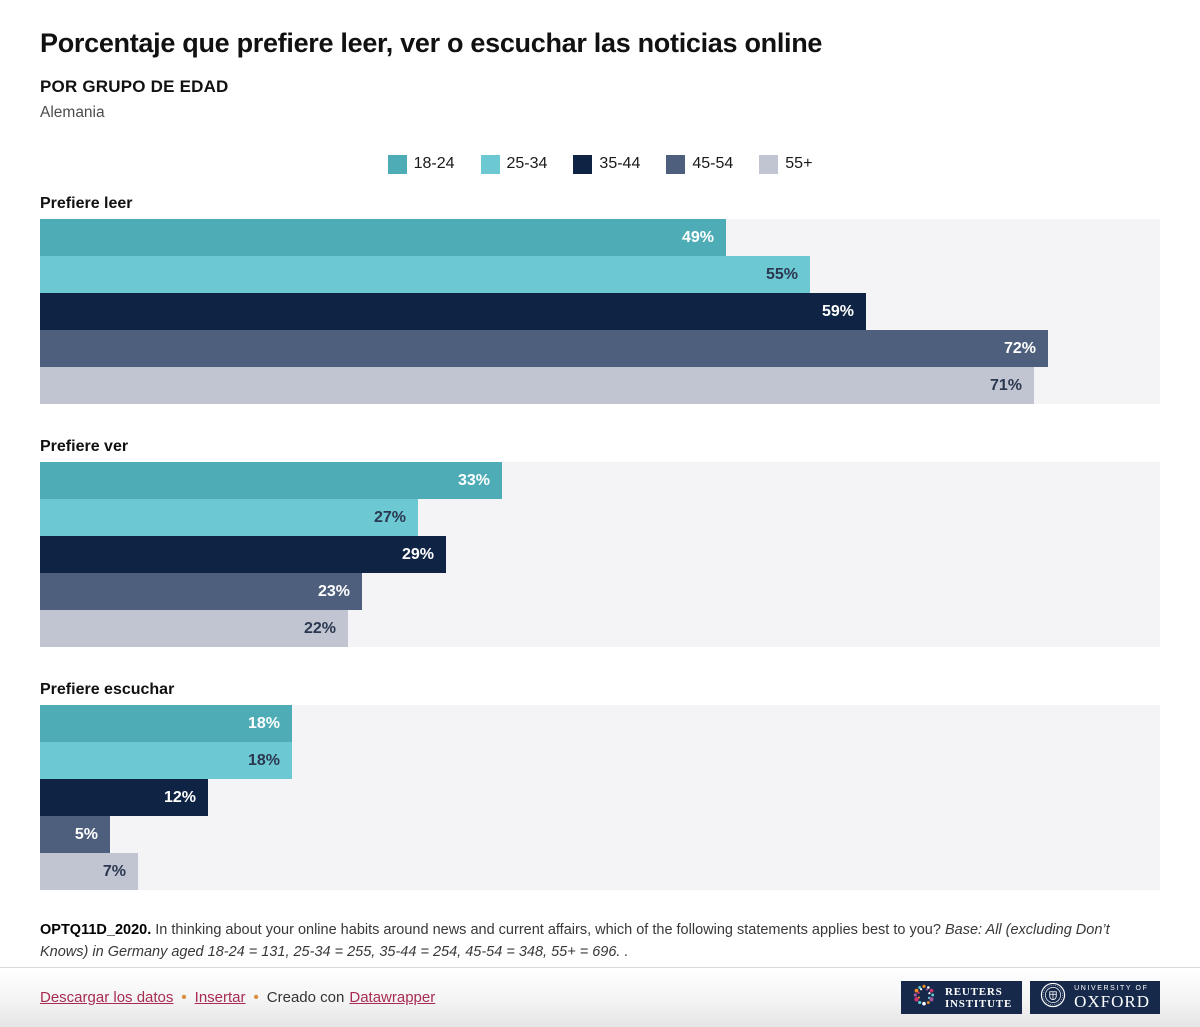 This screenshot has height=1027, width=1200. I want to click on bar-55+: 22%, so click(194, 628).